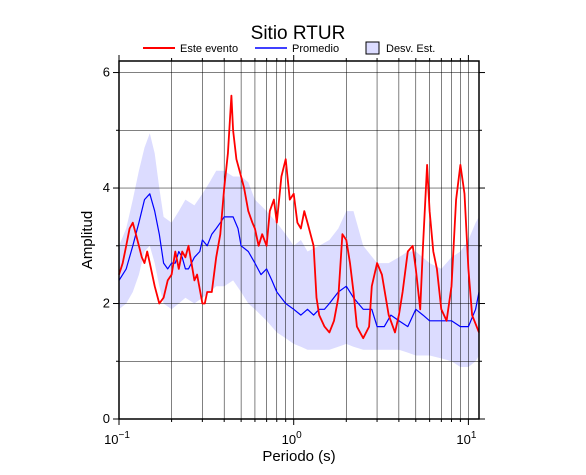  I want to click on y-tick-label: 2, so click(106, 303).